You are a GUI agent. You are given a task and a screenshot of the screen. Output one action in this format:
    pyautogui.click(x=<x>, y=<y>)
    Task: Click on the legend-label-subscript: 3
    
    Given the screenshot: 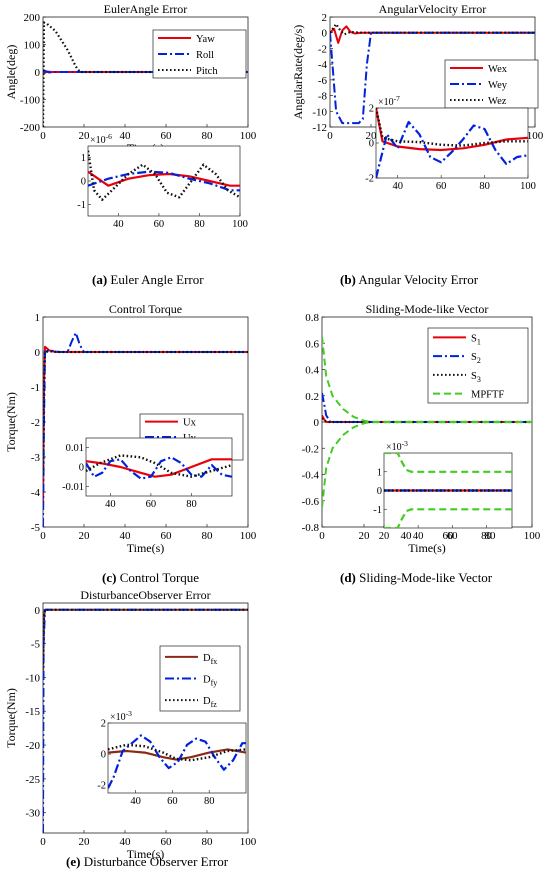 What is the action you would take?
    pyautogui.click(x=479, y=379)
    